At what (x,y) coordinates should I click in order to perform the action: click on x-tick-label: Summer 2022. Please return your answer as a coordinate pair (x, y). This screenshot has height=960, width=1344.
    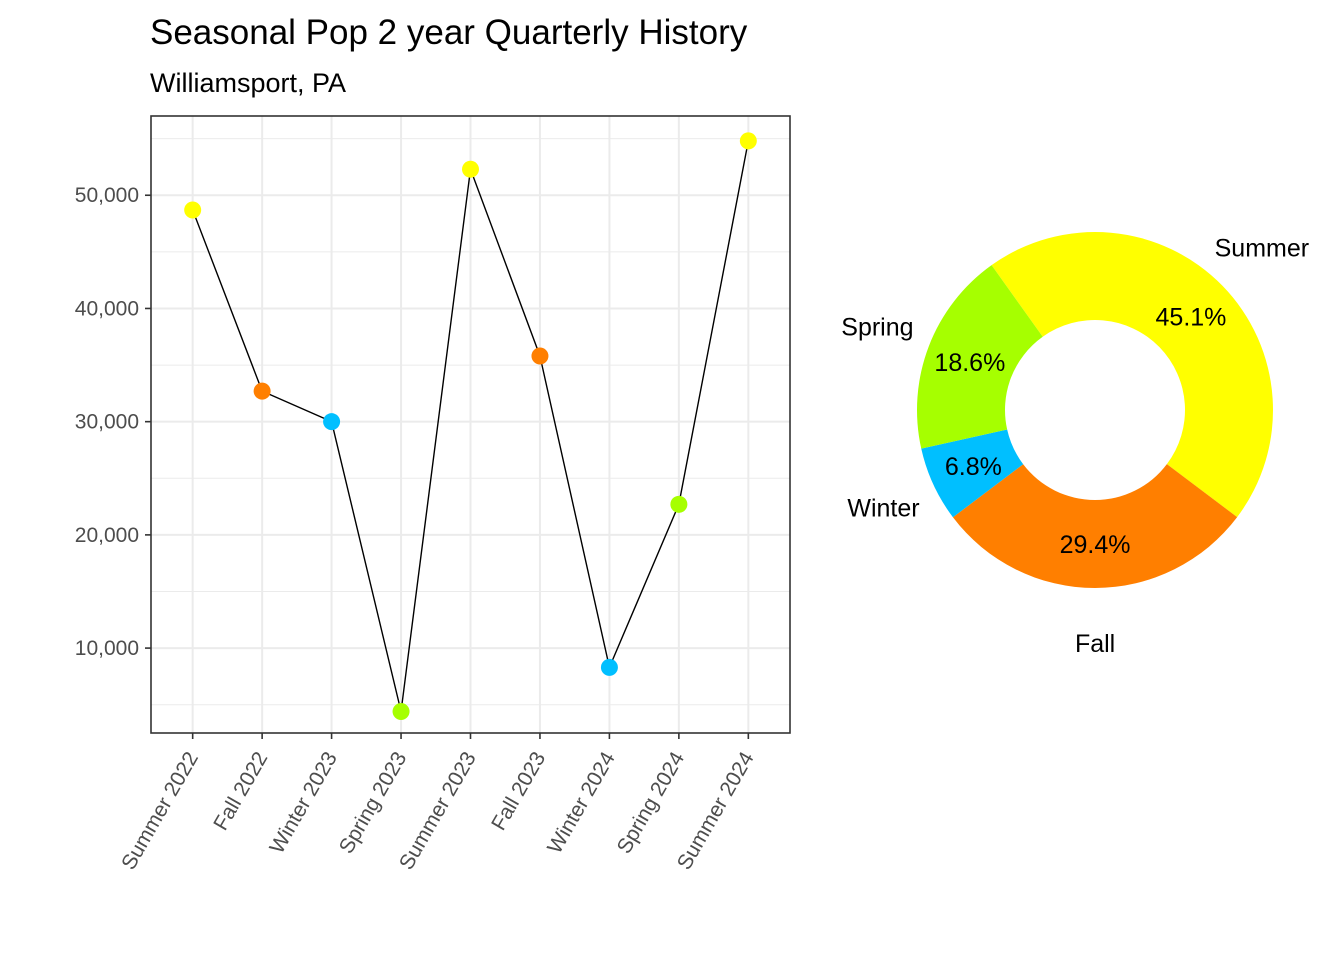
    Looking at the image, I should click on (160, 811).